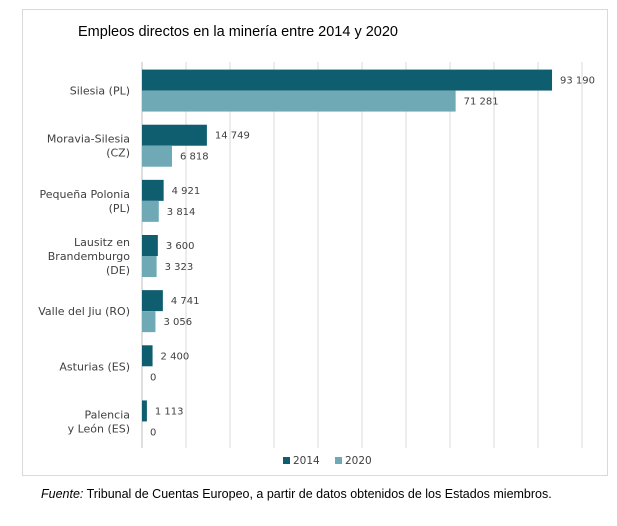  Describe the element at coordinates (180, 246) in the screenshot. I see `value-label: 3 600` at that location.